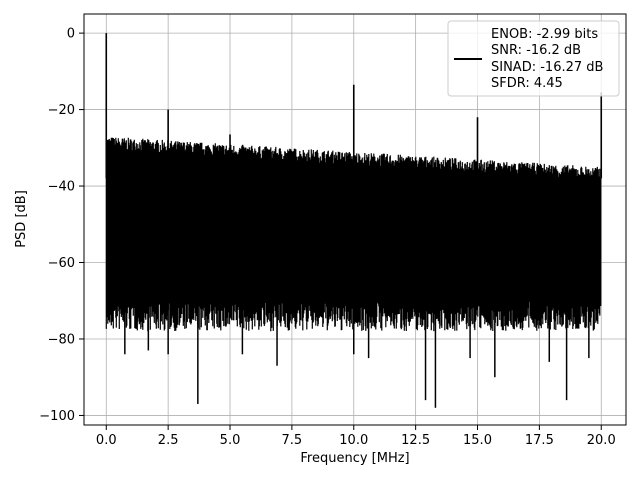 The height and width of the screenshot is (480, 640). Describe the element at coordinates (57, 416) in the screenshot. I see `y-tick-label: −100` at that location.